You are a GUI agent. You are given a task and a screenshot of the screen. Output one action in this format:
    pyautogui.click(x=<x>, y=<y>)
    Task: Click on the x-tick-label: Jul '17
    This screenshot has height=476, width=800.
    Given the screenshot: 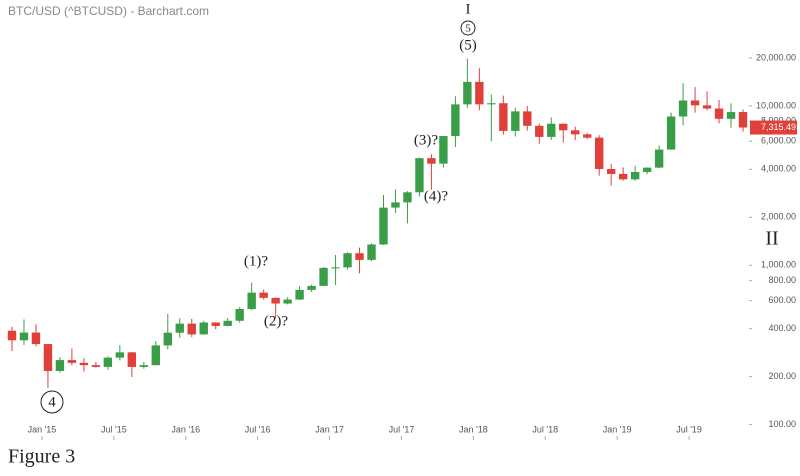 What is the action you would take?
    pyautogui.click(x=402, y=429)
    